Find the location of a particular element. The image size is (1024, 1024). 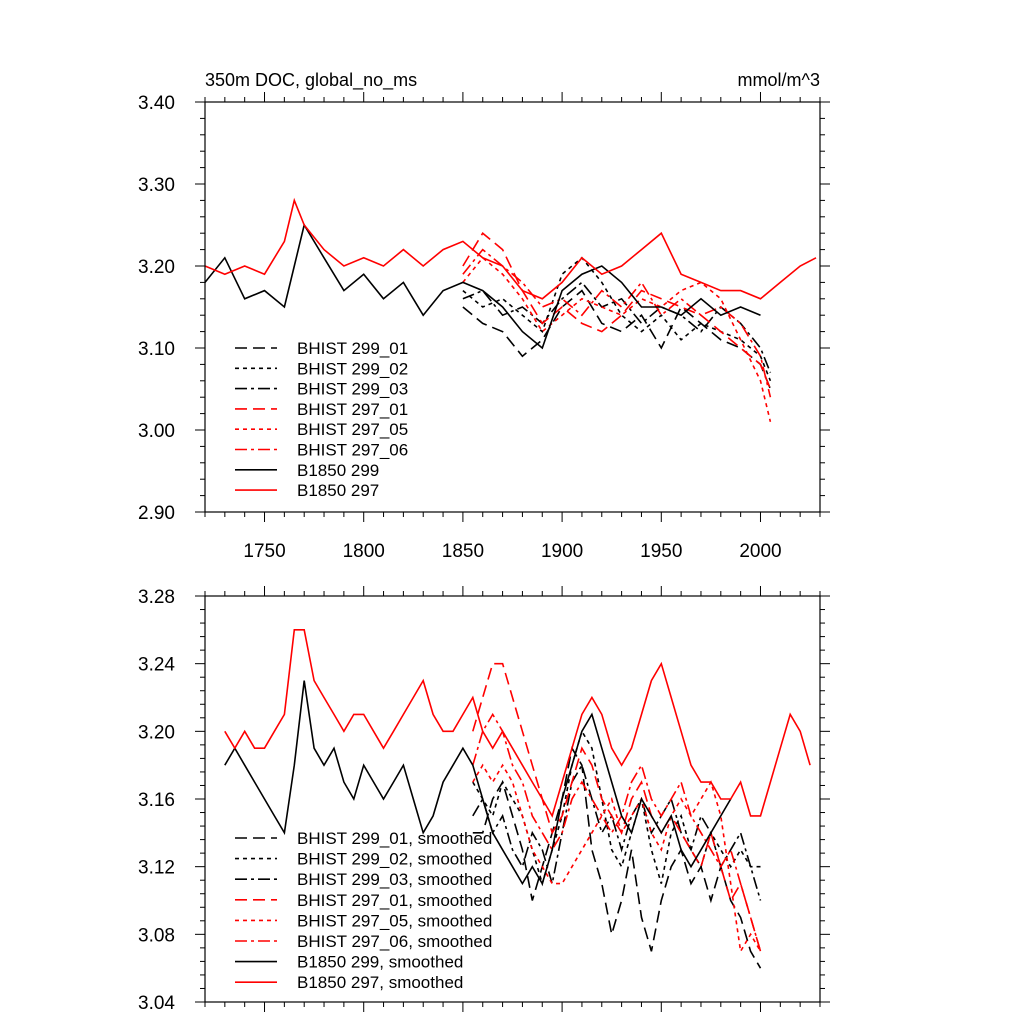

legend-label: B1850 299 is located at coordinates (338, 470).